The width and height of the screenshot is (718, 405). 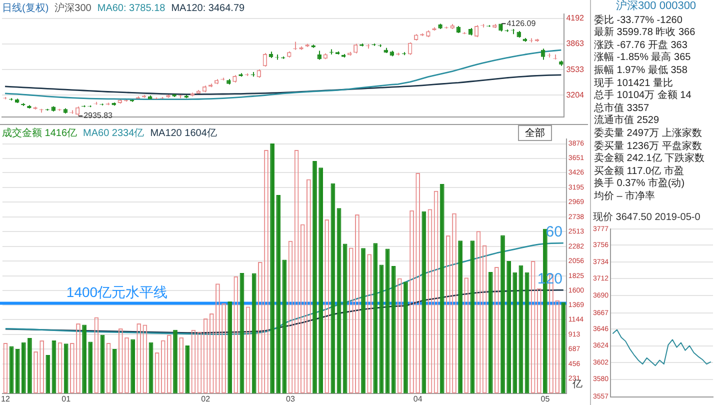 What do you see at coordinates (99, 115) in the screenshot?
I see `annotation: 2935.83` at bounding box center [99, 115].